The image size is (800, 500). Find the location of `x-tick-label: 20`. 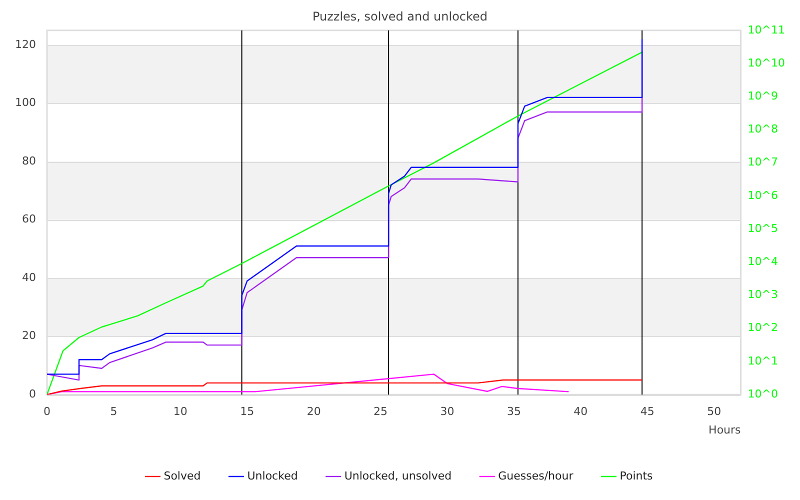

x-tick-label: 20 is located at coordinates (313, 411).